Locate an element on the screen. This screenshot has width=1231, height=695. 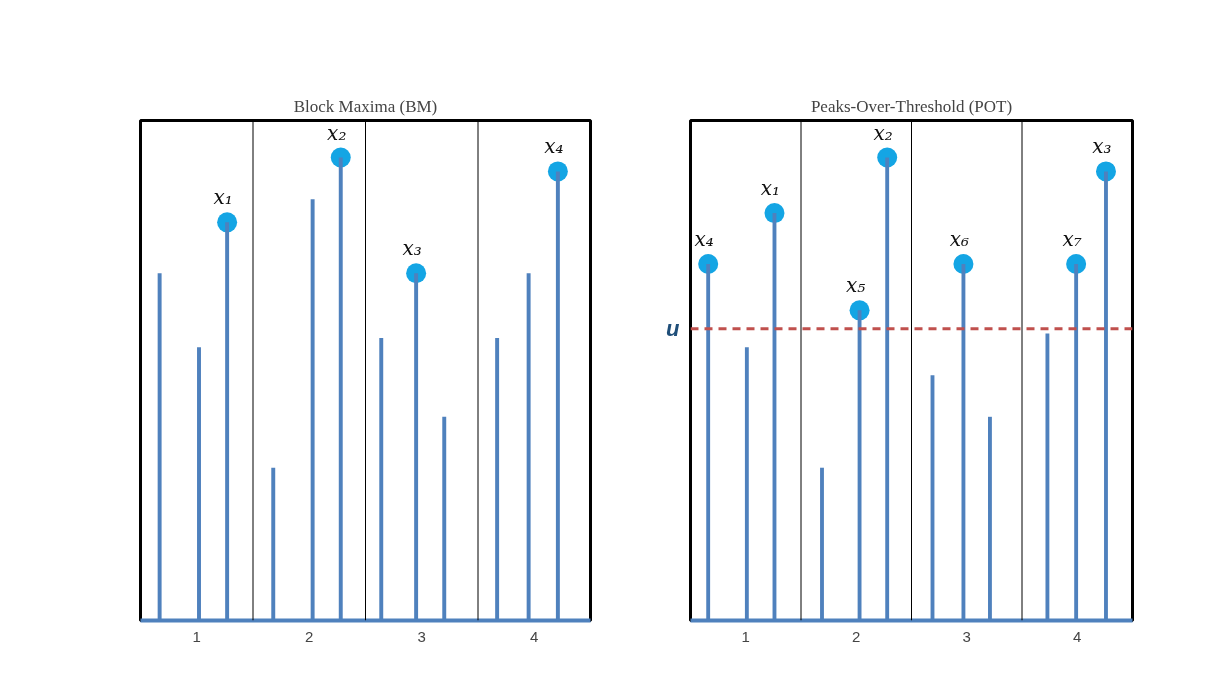
annotation: x₇ is located at coordinates (1072, 239).